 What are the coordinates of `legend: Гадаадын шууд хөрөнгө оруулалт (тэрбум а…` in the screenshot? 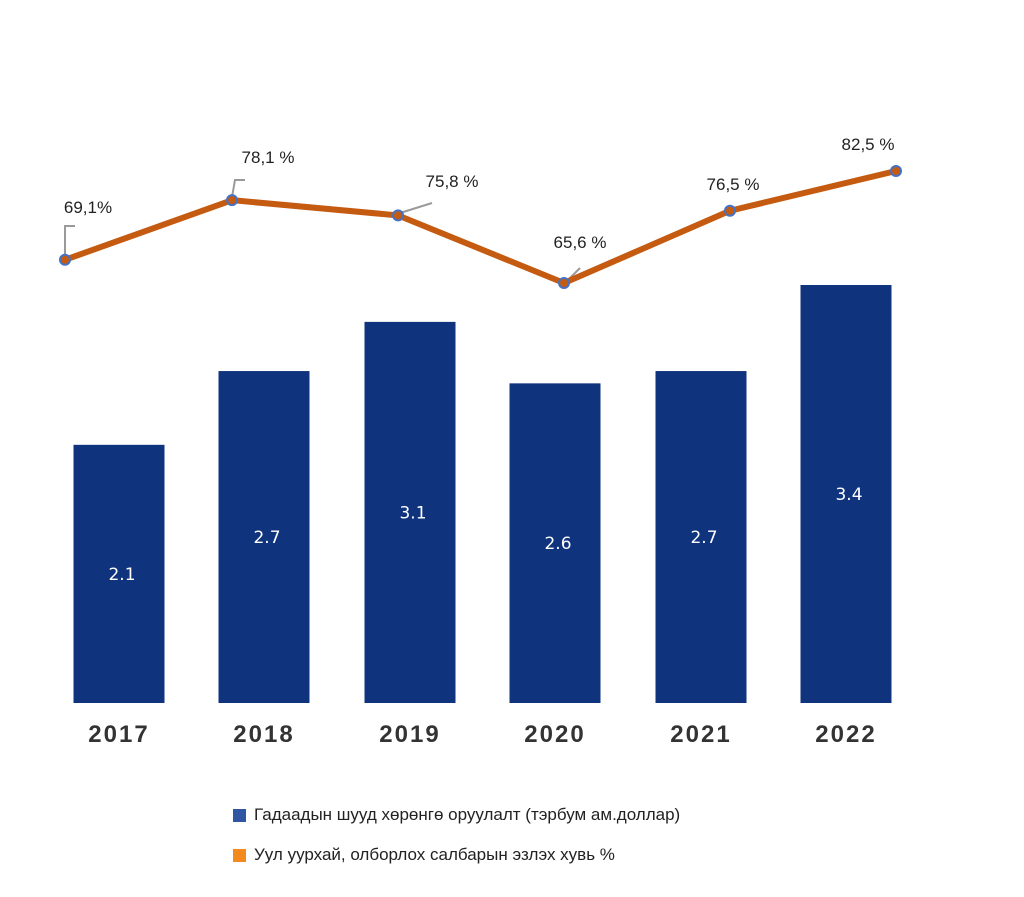 It's located at (456, 835).